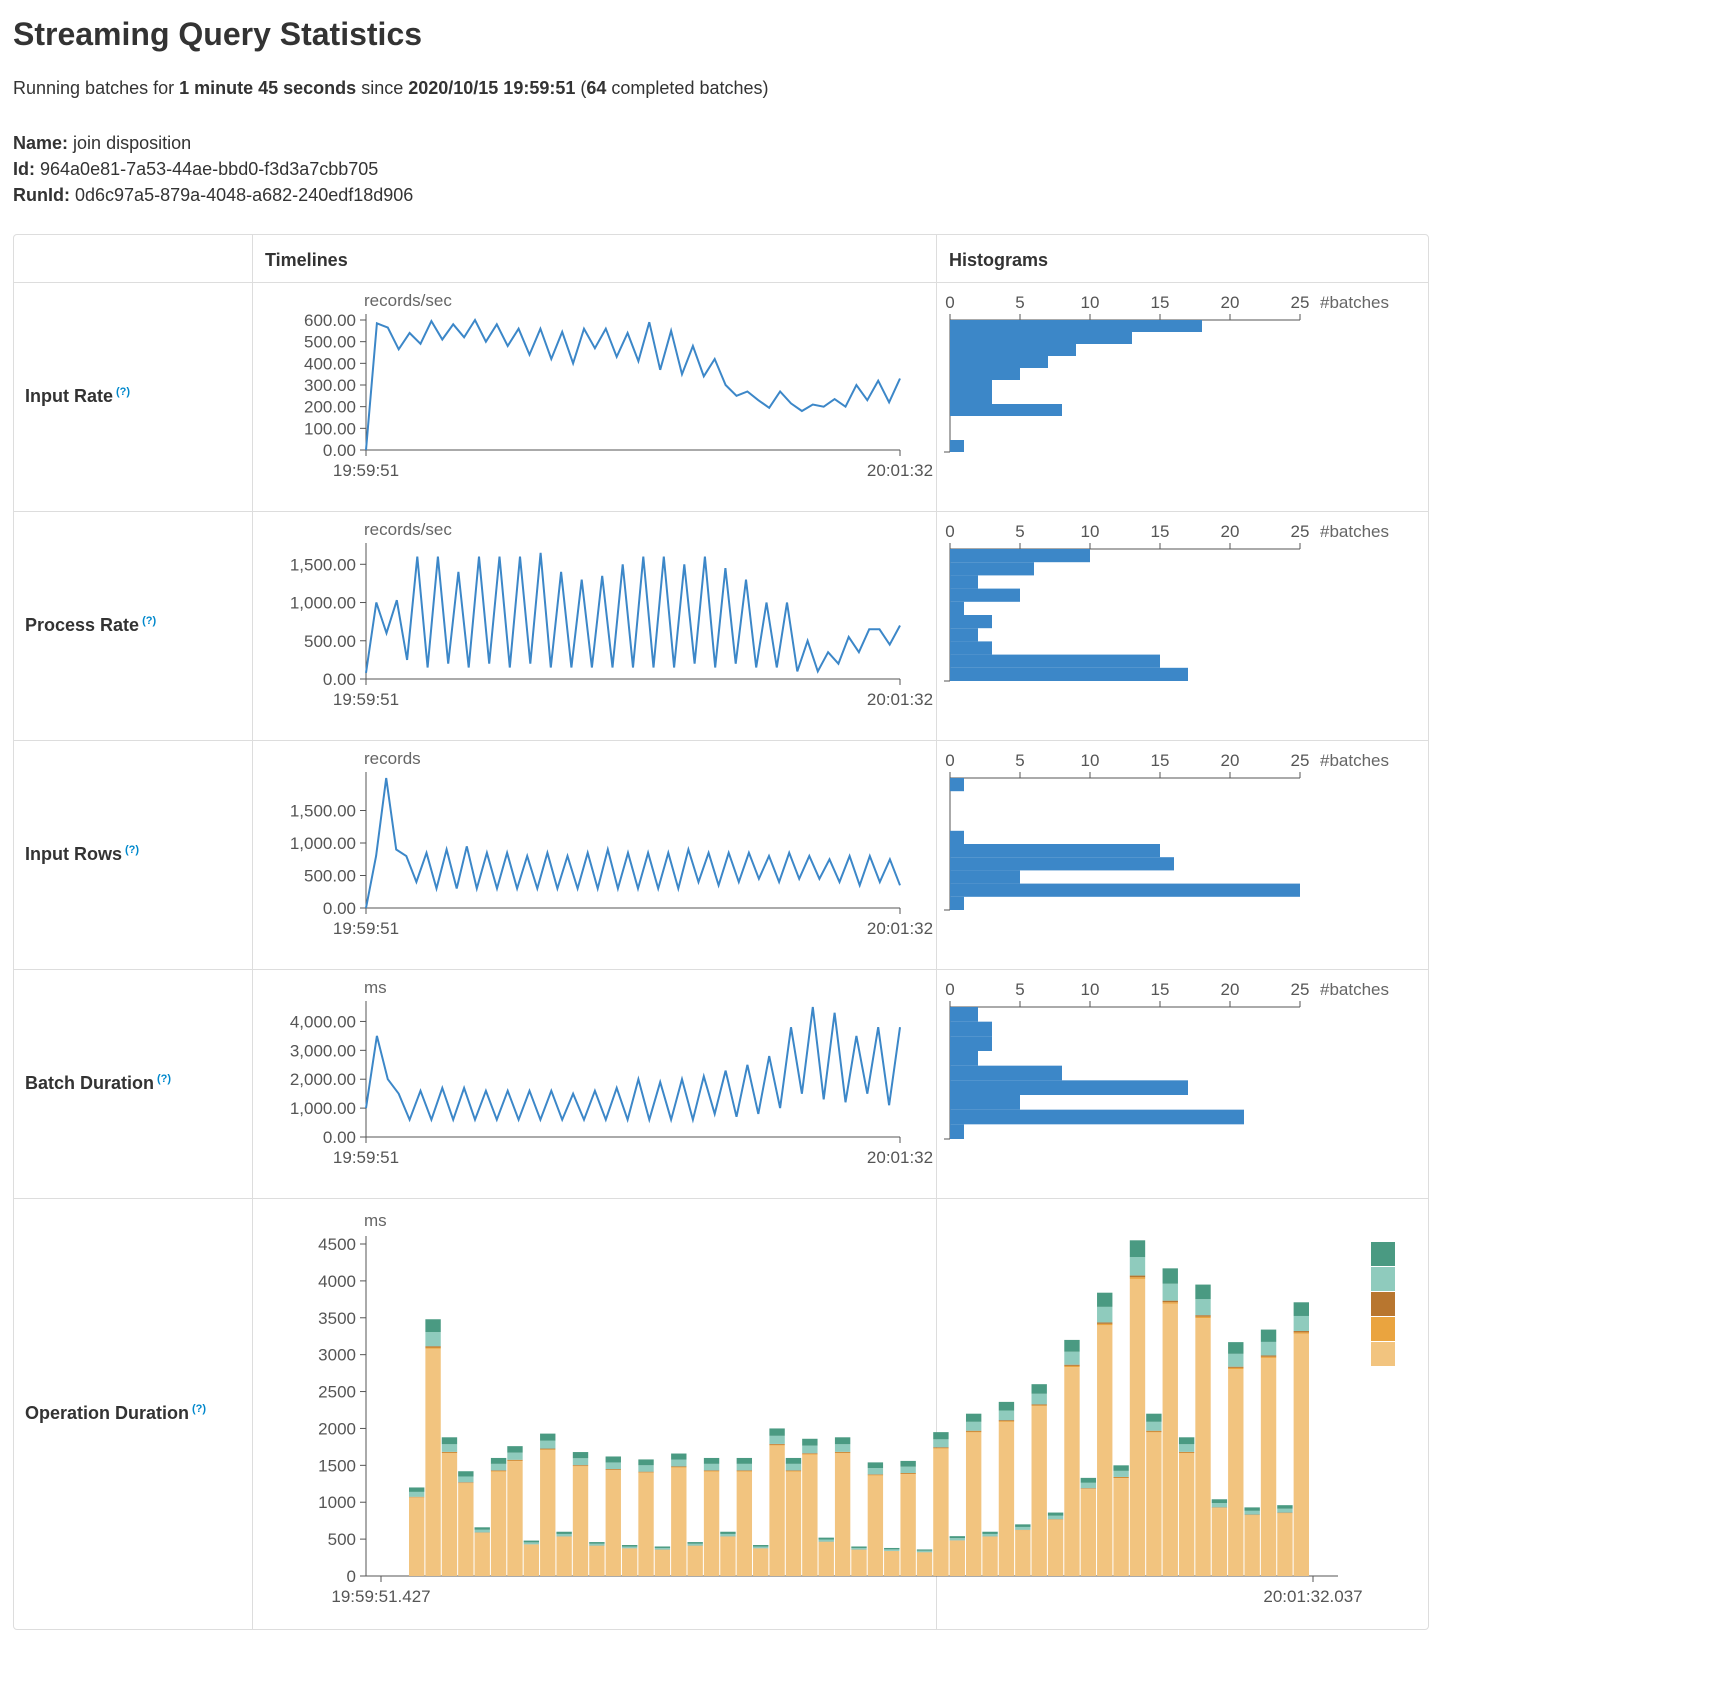 The width and height of the screenshot is (1732, 1698). Describe the element at coordinates (337, 1355) in the screenshot. I see `y-tick-label: 3000` at that location.